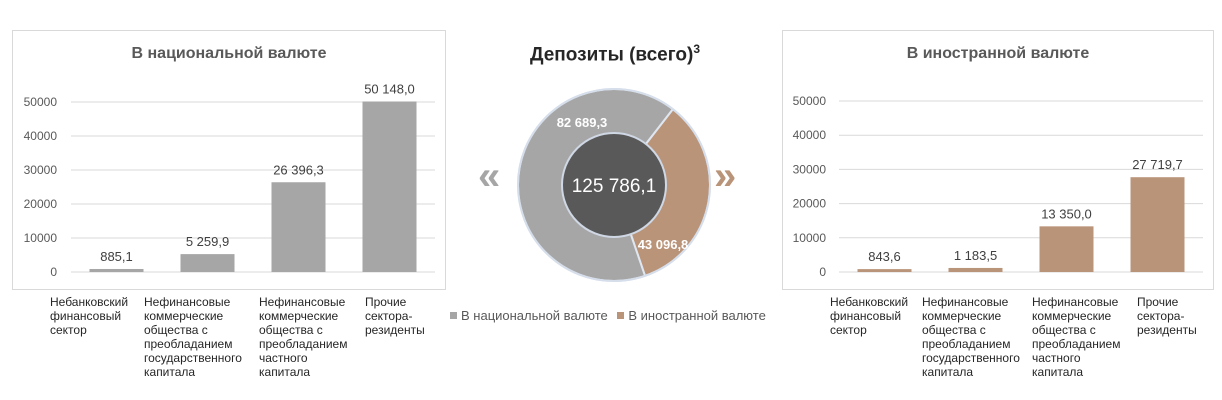 The width and height of the screenshot is (1222, 400). I want to click on slice-label: 82 689,3, so click(582, 122).